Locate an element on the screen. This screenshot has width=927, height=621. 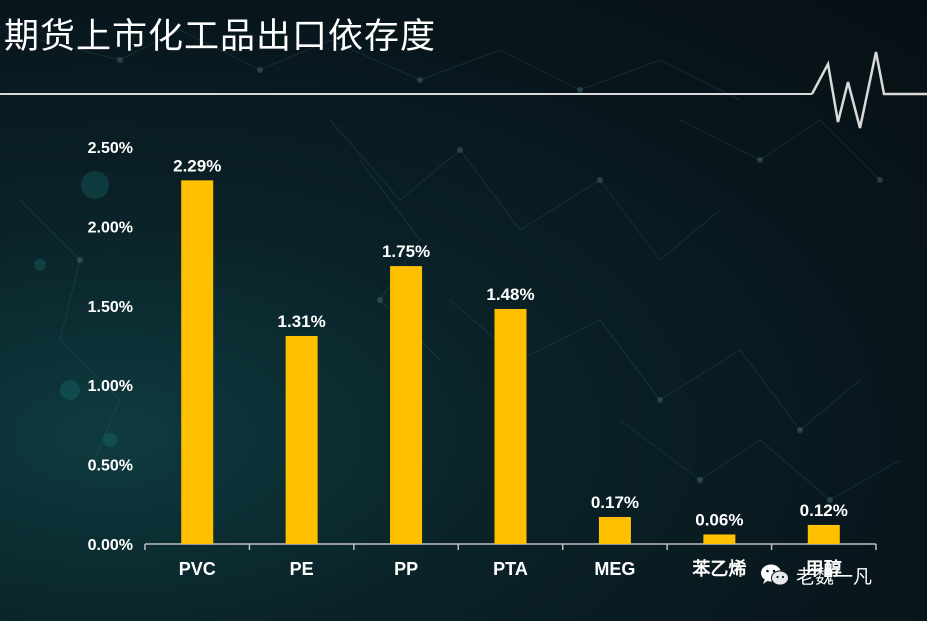
watermark-text: 老魏一凡 is located at coordinates (834, 577).